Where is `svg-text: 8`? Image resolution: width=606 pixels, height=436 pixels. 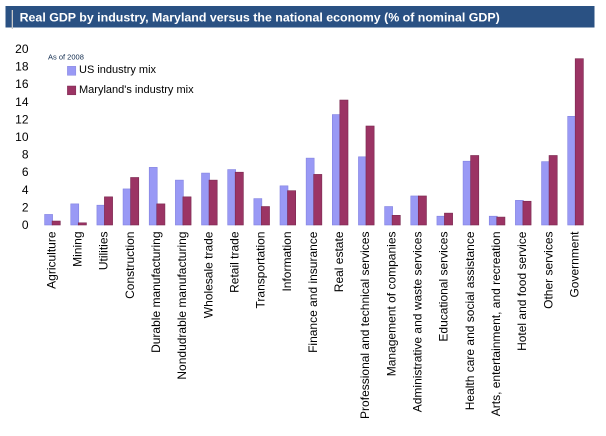
svg-text: 8 is located at coordinates (25, 155).